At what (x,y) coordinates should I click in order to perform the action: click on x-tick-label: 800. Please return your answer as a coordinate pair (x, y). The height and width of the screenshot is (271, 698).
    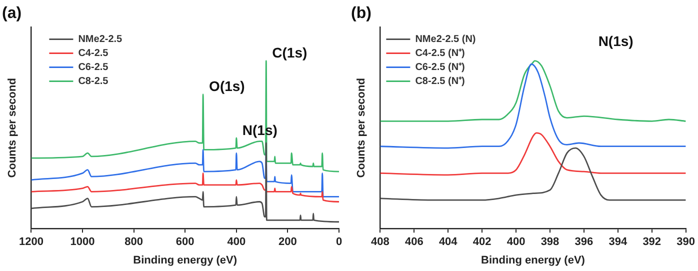
    Looking at the image, I should click on (133, 242).